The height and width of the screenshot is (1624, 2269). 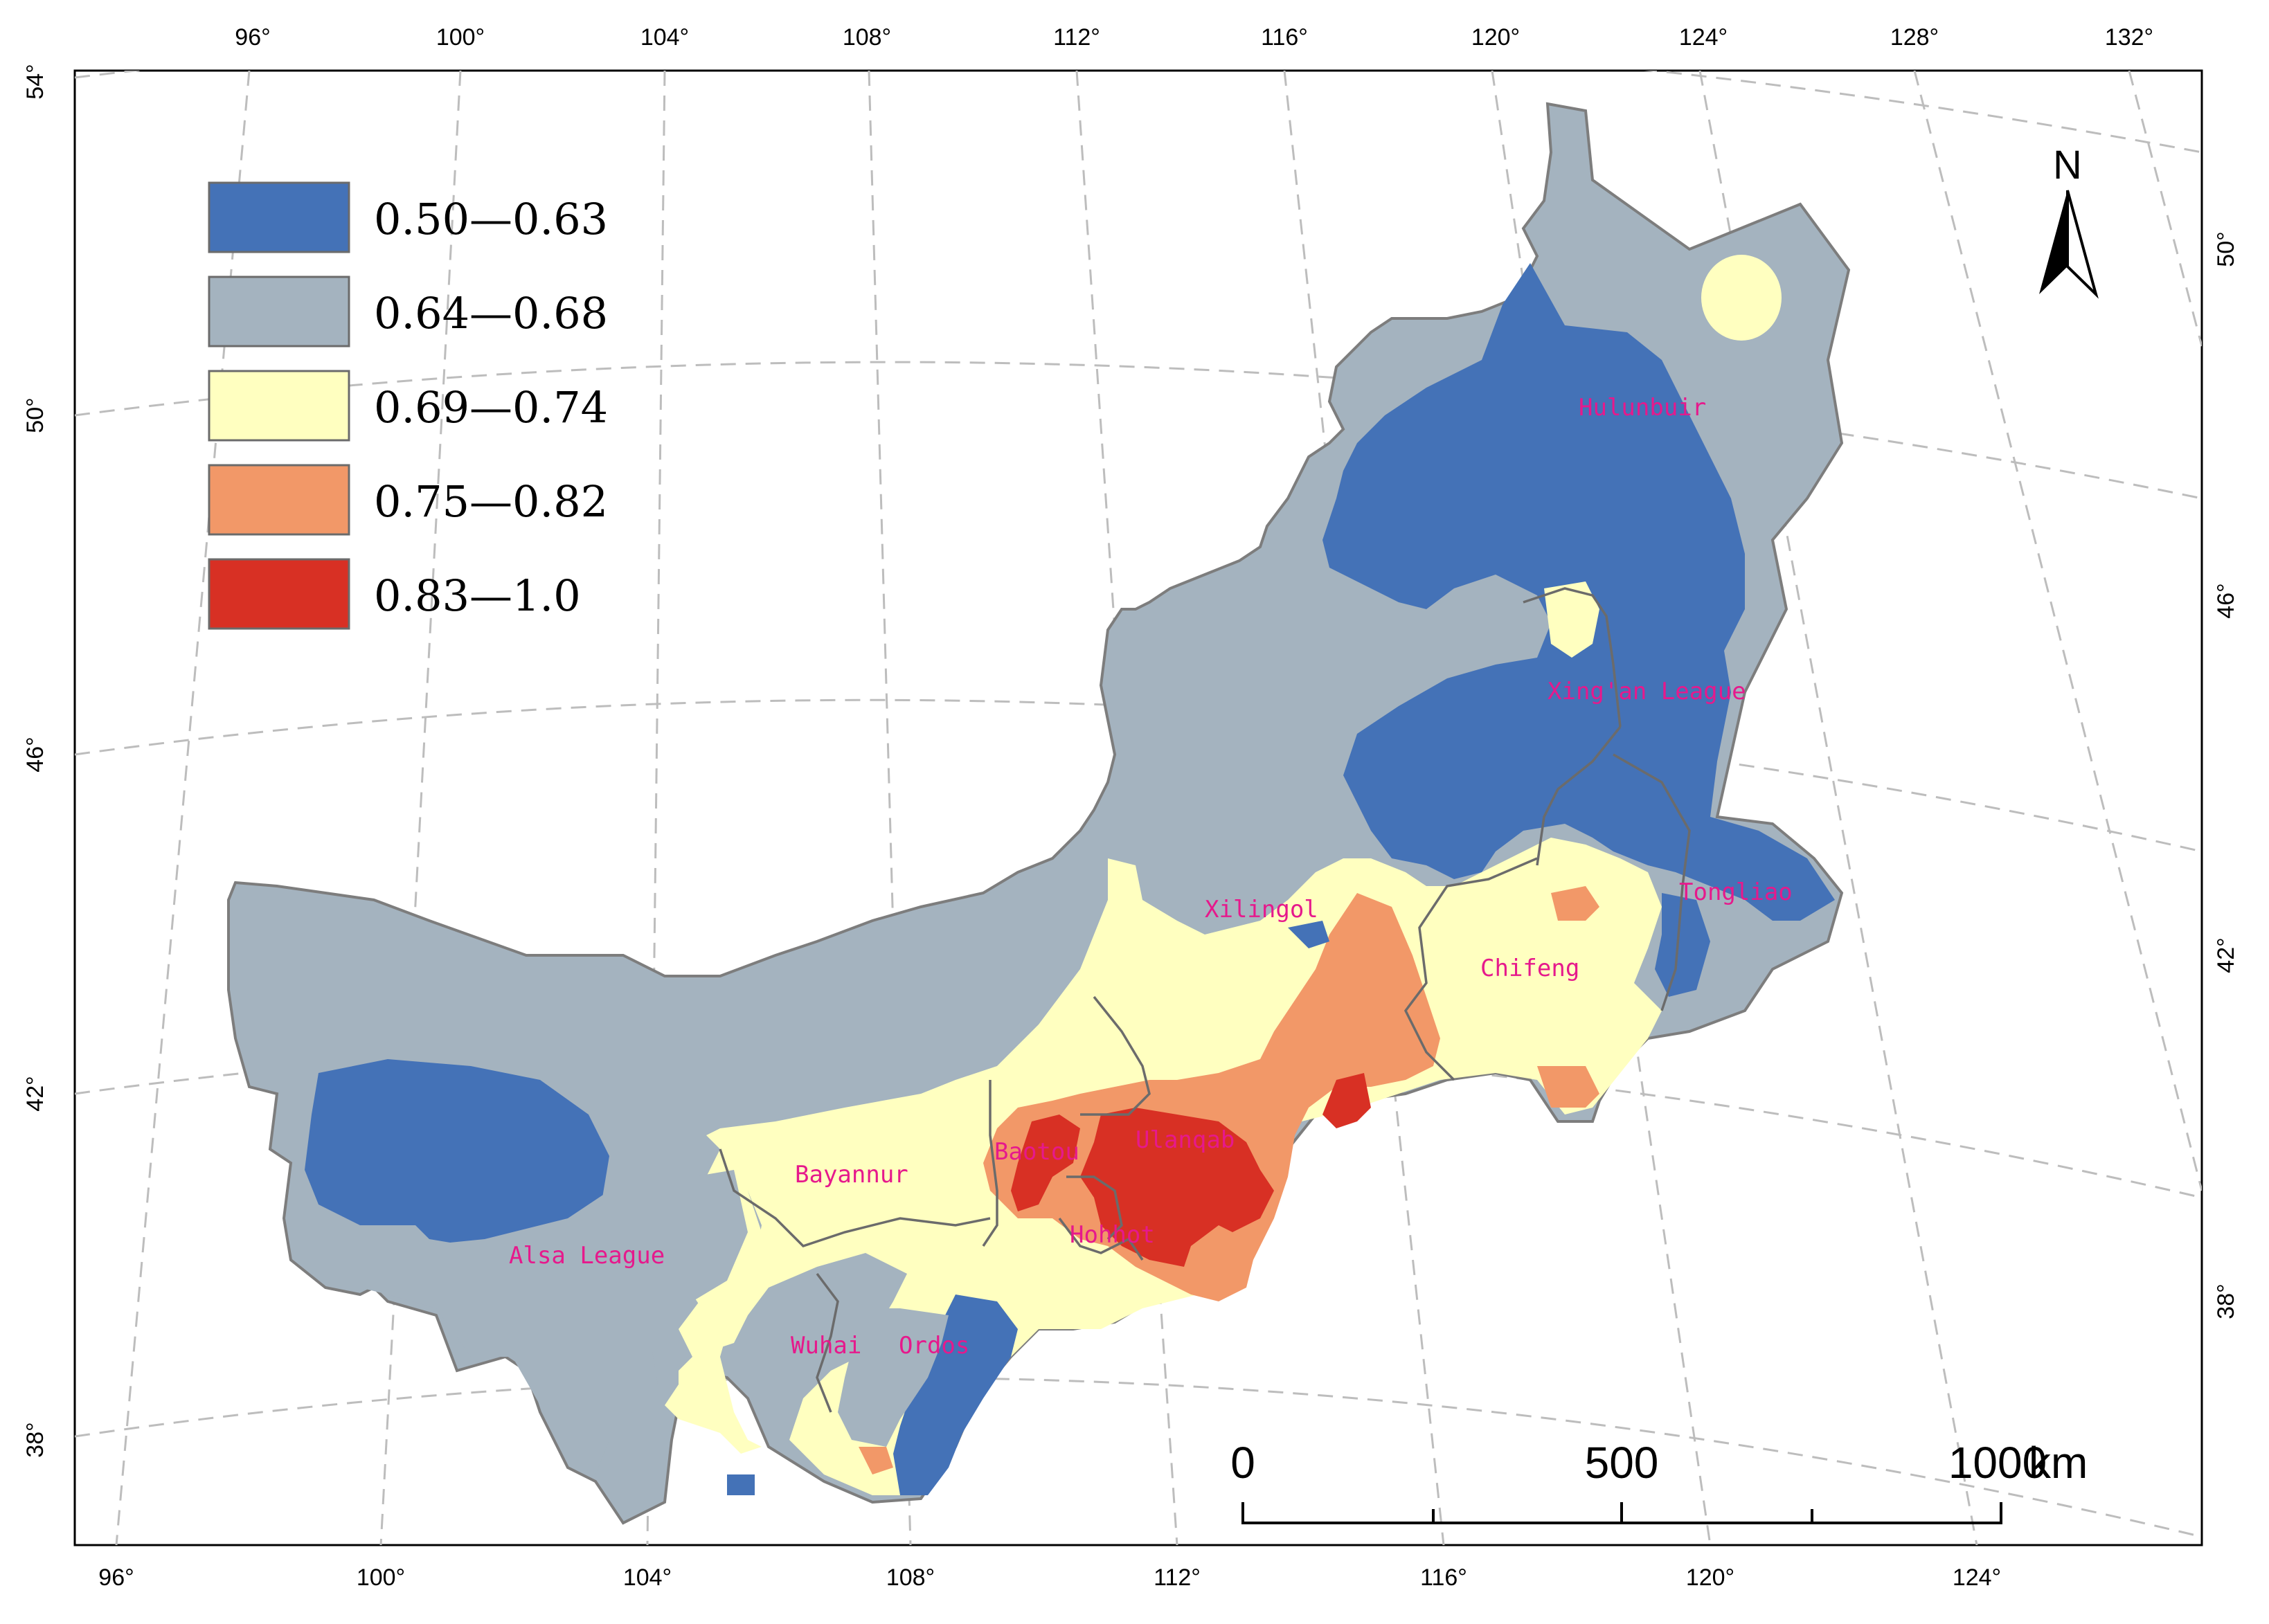 I want to click on region-label-wuhai: Wuhai, so click(x=826, y=1346).